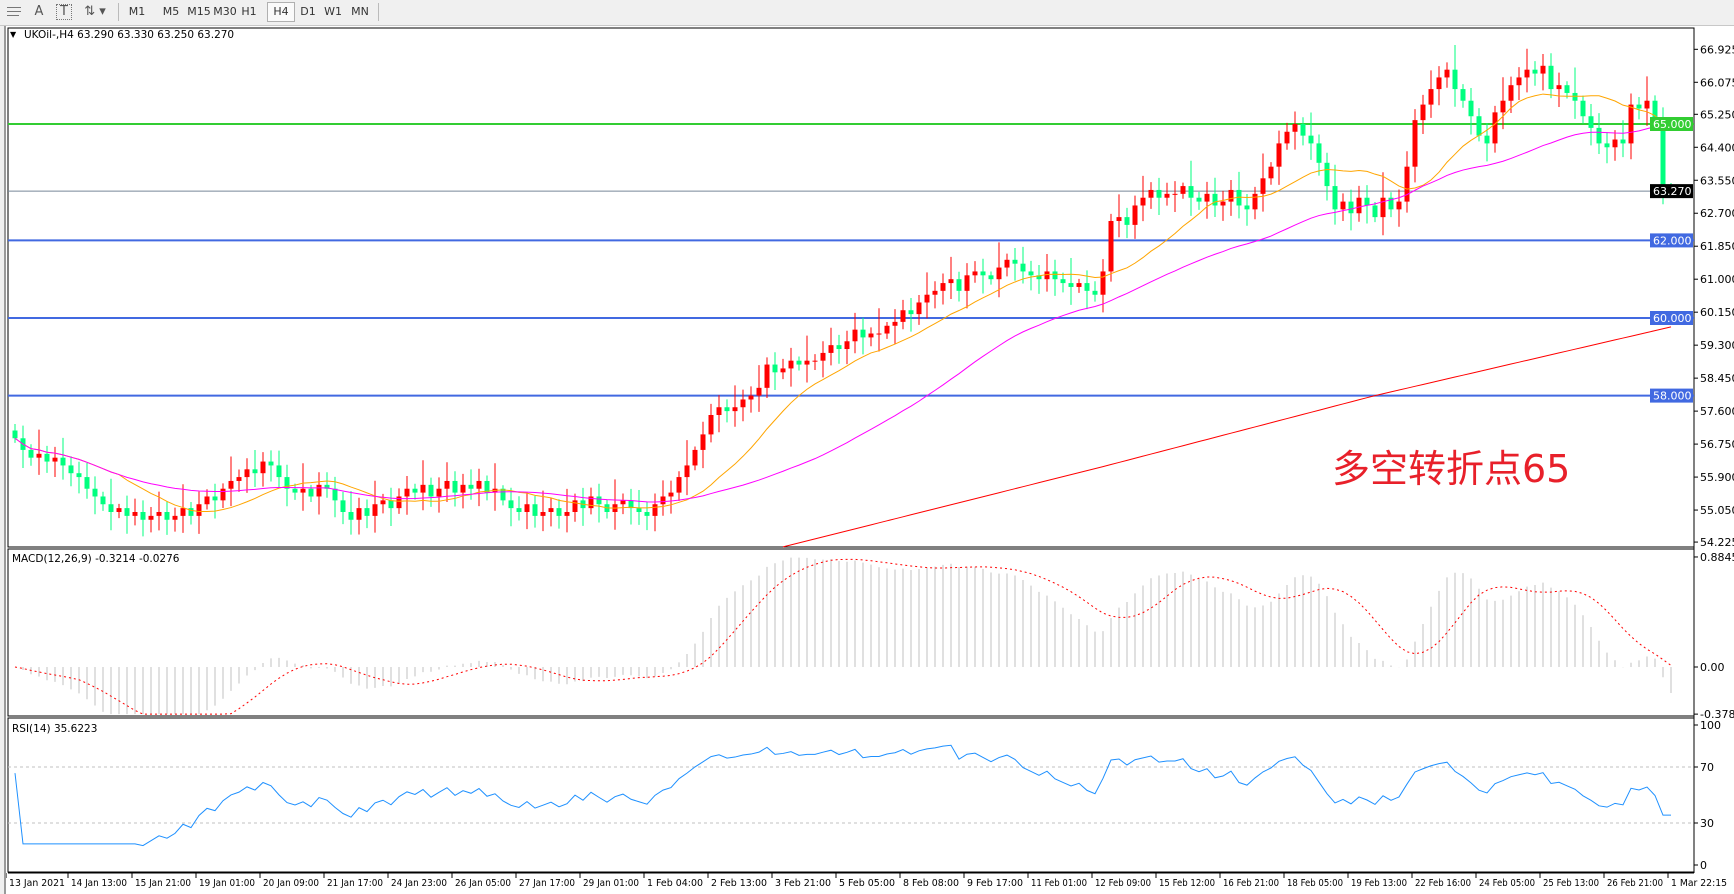 The height and width of the screenshot is (894, 1734). I want to click on collapse-triangle-icon: ▼, so click(13, 34).